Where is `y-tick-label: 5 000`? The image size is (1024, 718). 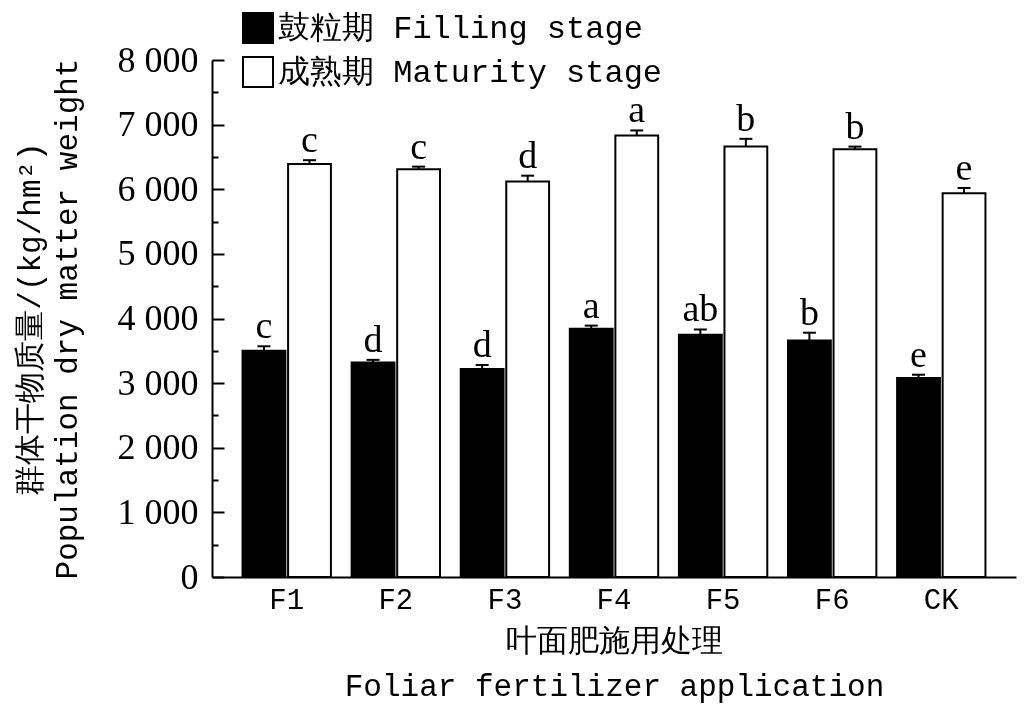 y-tick-label: 5 000 is located at coordinates (158, 253).